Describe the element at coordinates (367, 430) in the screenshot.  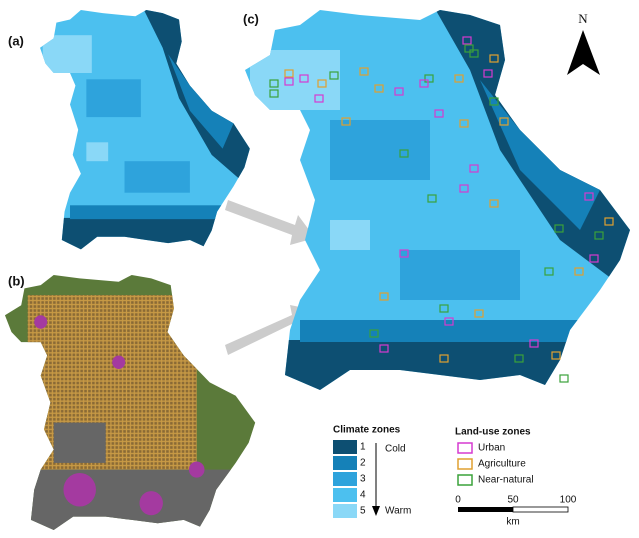
I see `legend-title: Climate zones` at that location.